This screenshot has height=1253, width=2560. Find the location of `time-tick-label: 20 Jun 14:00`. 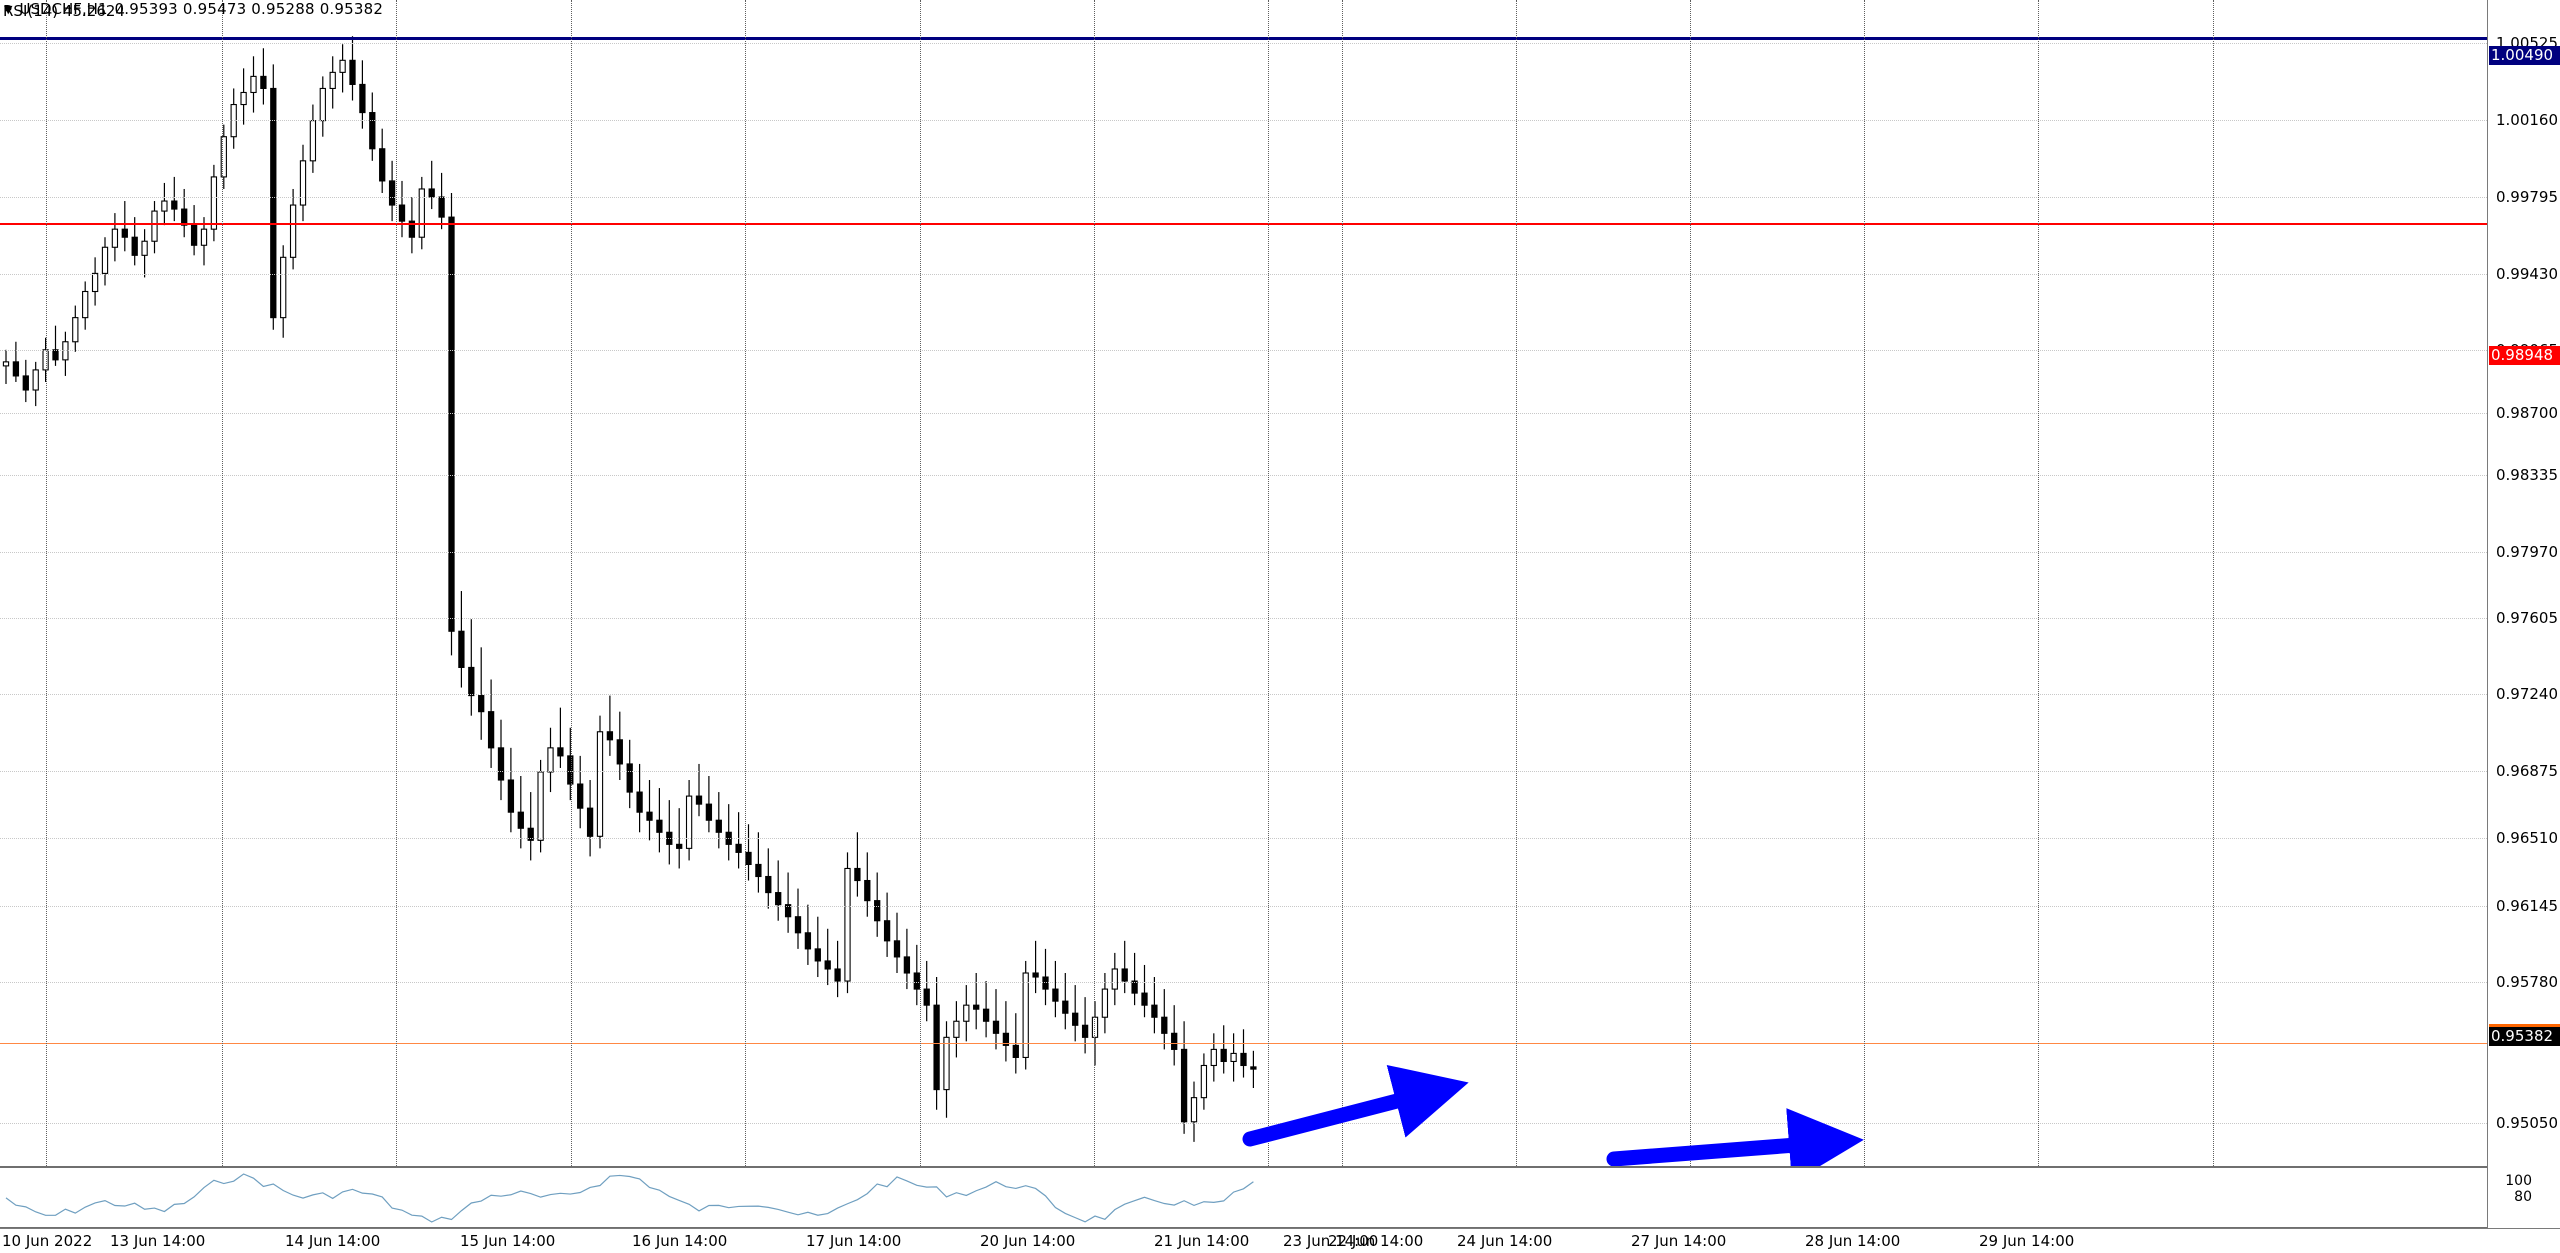

time-tick-label: 20 Jun 14:00 is located at coordinates (1028, 1241).